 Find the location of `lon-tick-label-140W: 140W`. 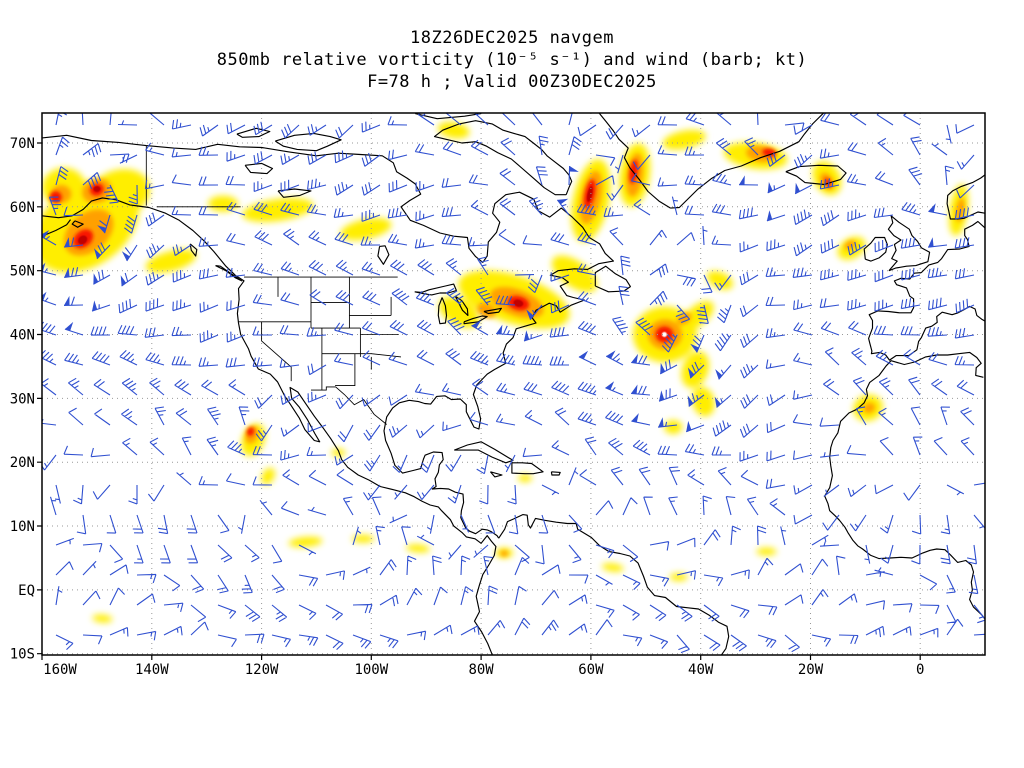

lon-tick-label-140W: 140W is located at coordinates (152, 670).